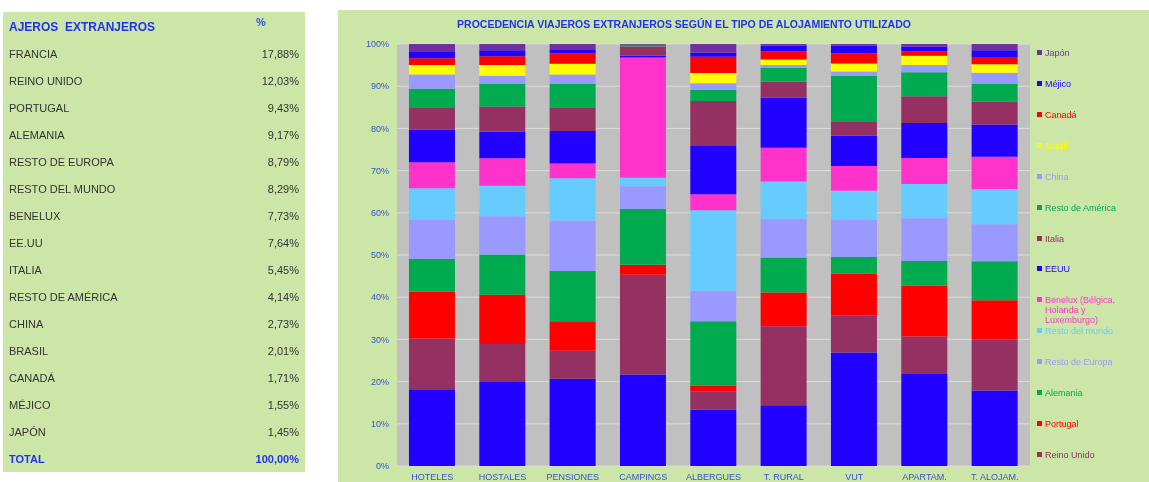 The width and height of the screenshot is (1149, 482). What do you see at coordinates (283, 108) in the screenshot?
I see `text: 9,43%` at bounding box center [283, 108].